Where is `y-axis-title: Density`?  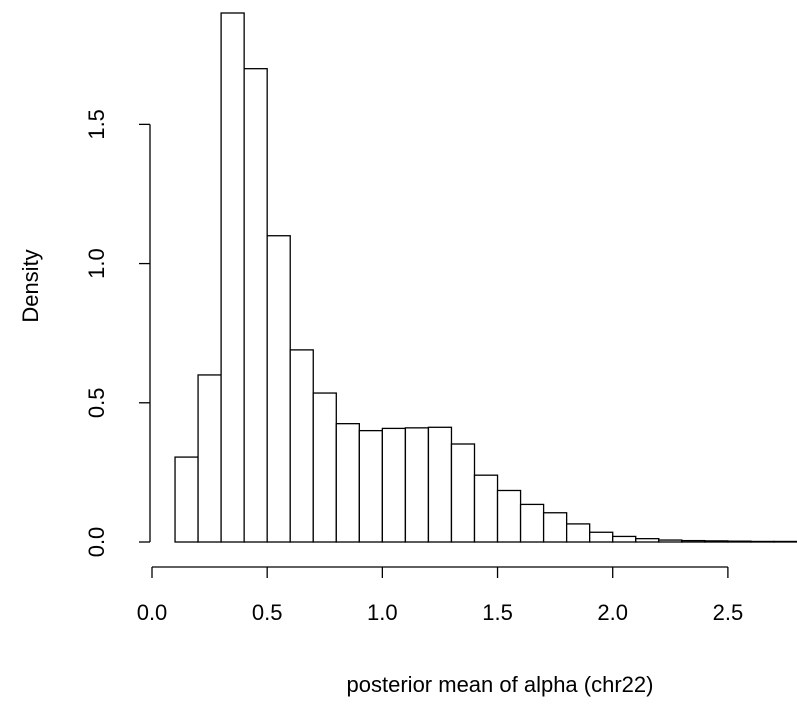 y-axis-title: Density is located at coordinates (30, 285).